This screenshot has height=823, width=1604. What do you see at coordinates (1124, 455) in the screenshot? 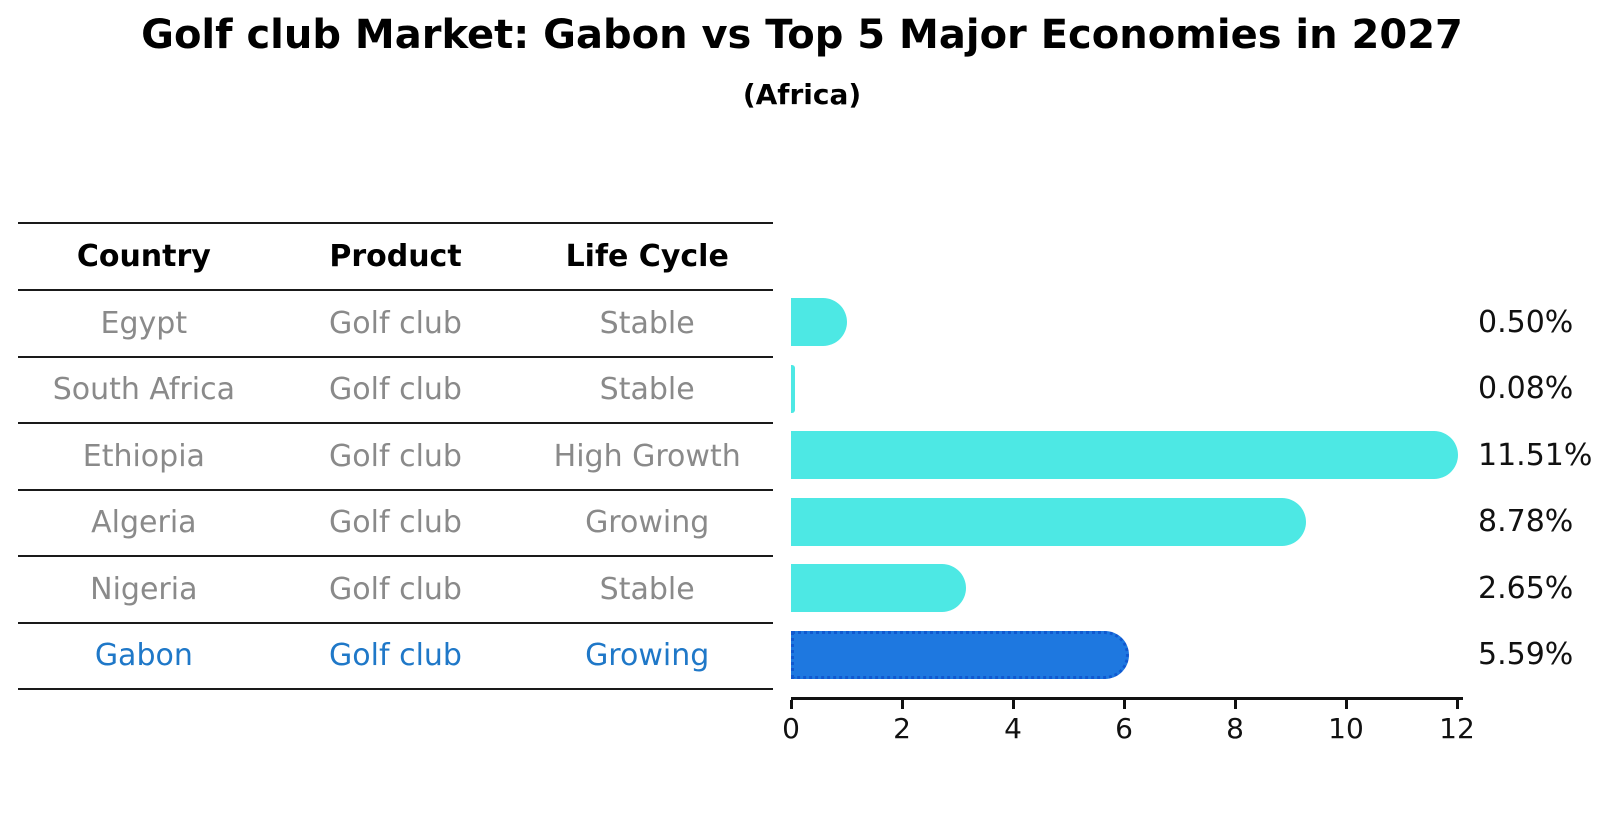
I see `bar-ethiopia` at bounding box center [1124, 455].